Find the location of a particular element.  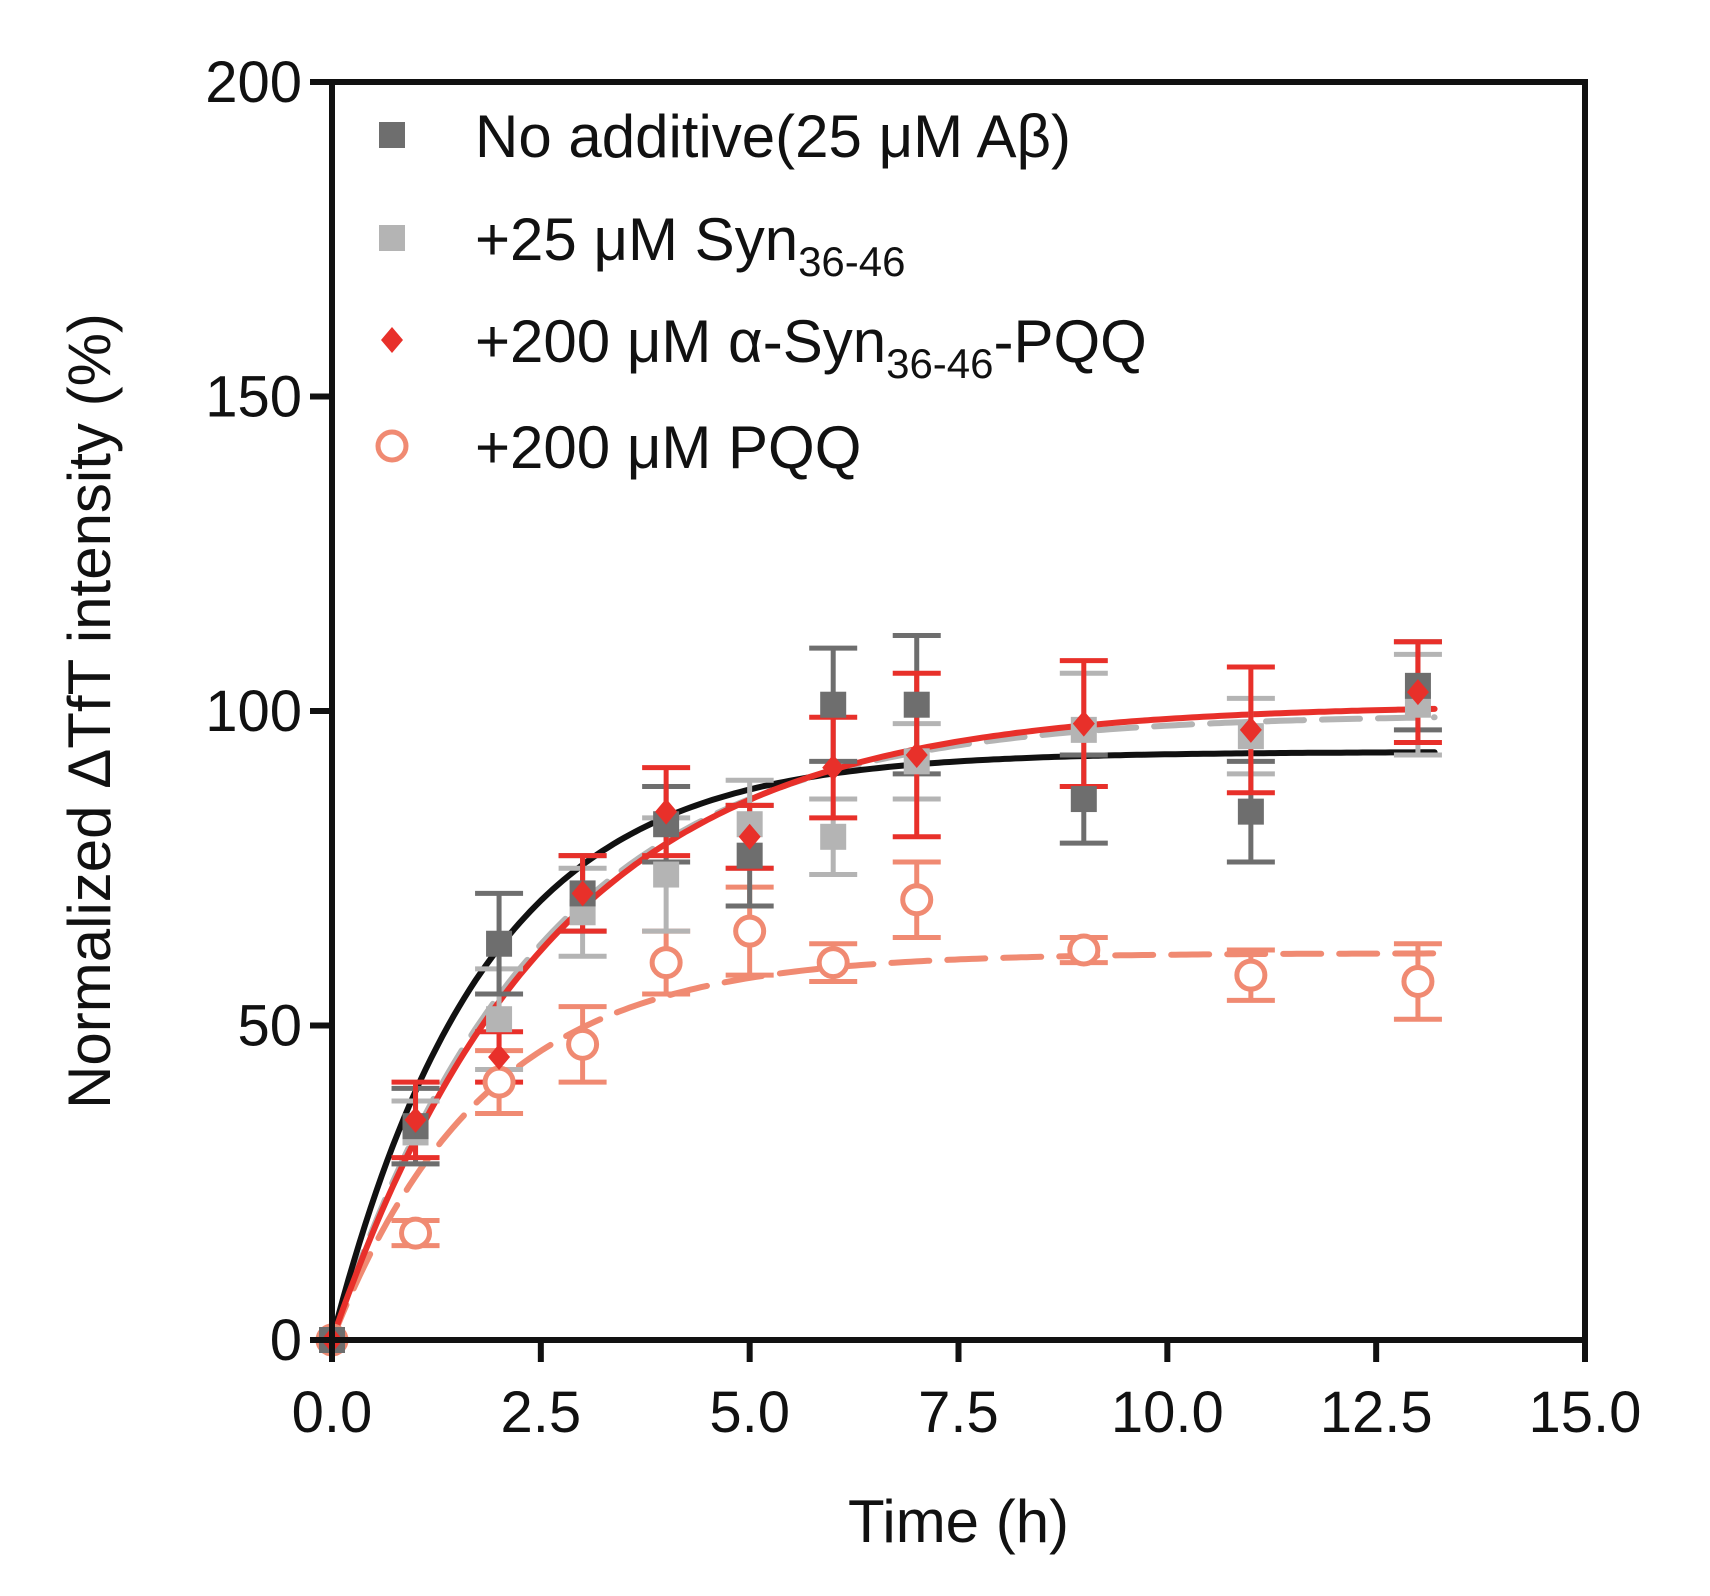

legend-label-pqq: +200 μM PQQ is located at coordinates (668, 447).